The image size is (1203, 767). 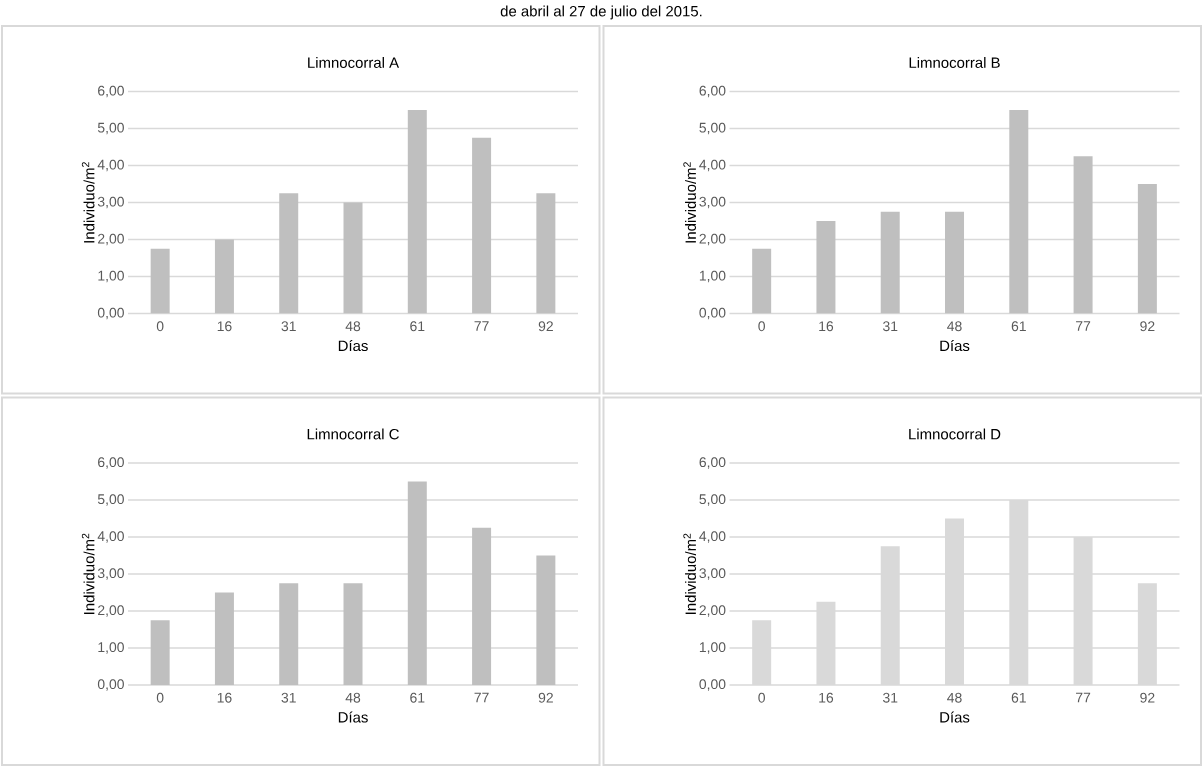 What do you see at coordinates (954, 62) in the screenshot?
I see `chart-title: Limnocorral B` at bounding box center [954, 62].